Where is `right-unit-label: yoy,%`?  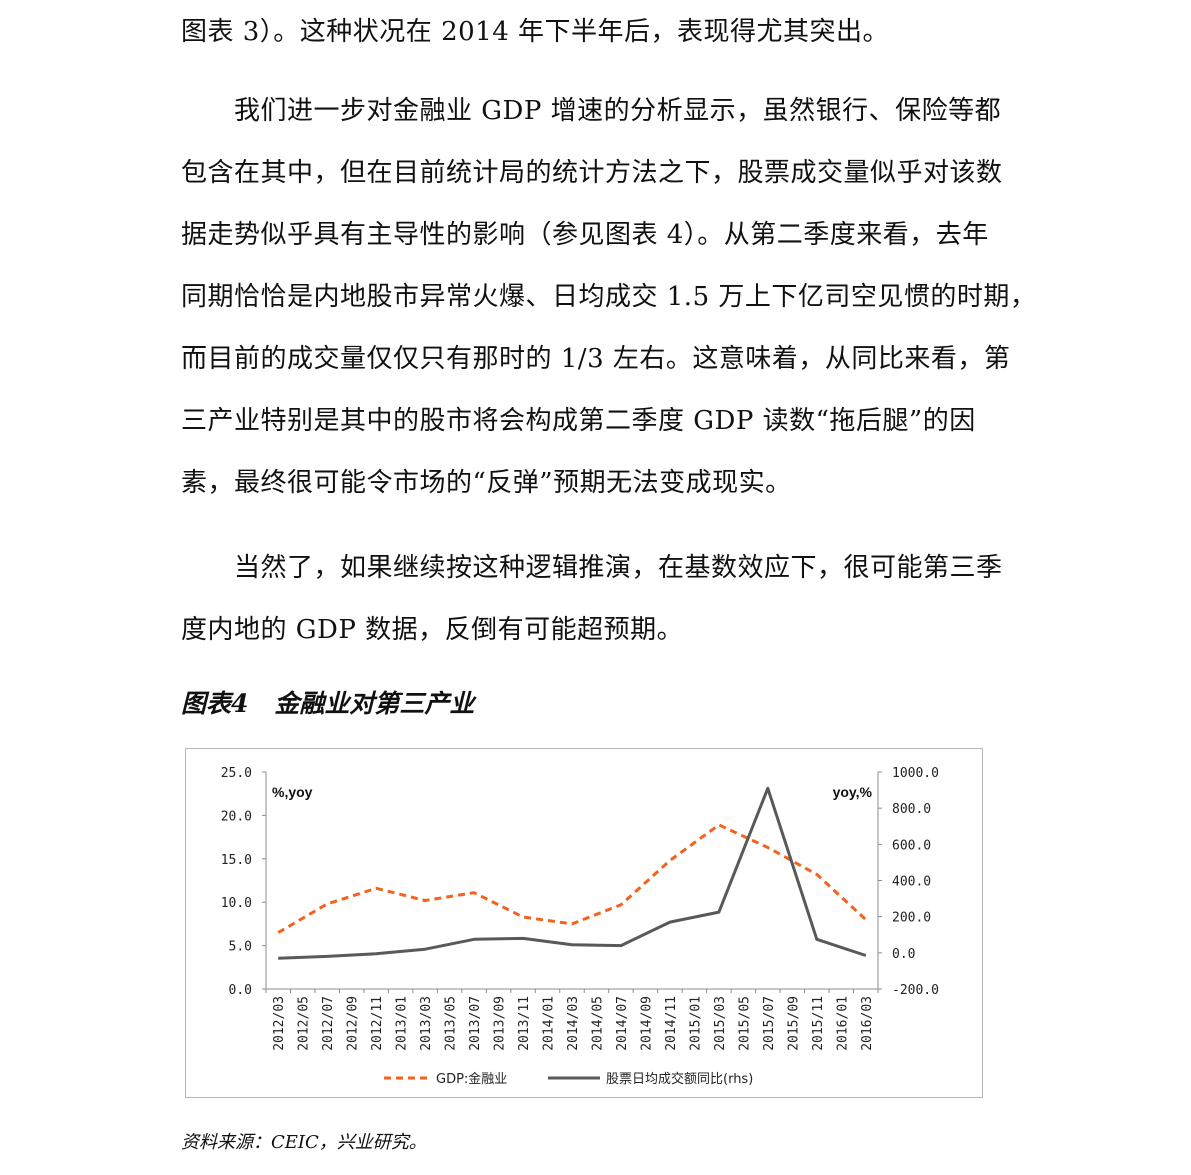
right-unit-label: yoy,% is located at coordinates (853, 792).